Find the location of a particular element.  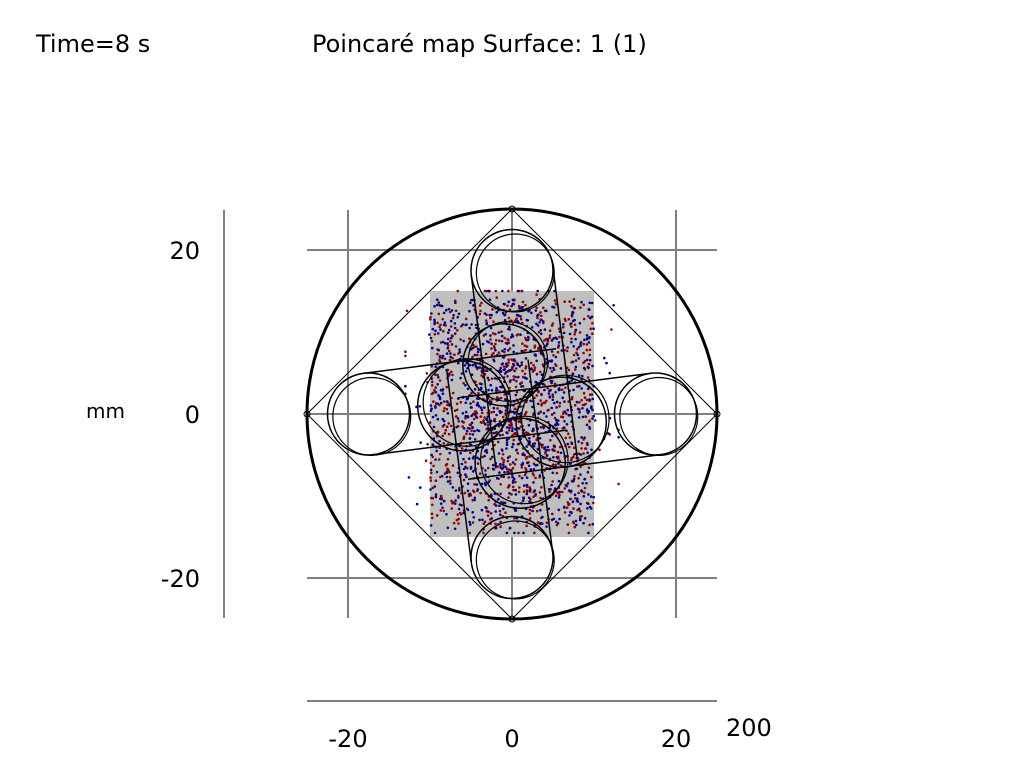

y-tick-label: -20 is located at coordinates (180, 579).